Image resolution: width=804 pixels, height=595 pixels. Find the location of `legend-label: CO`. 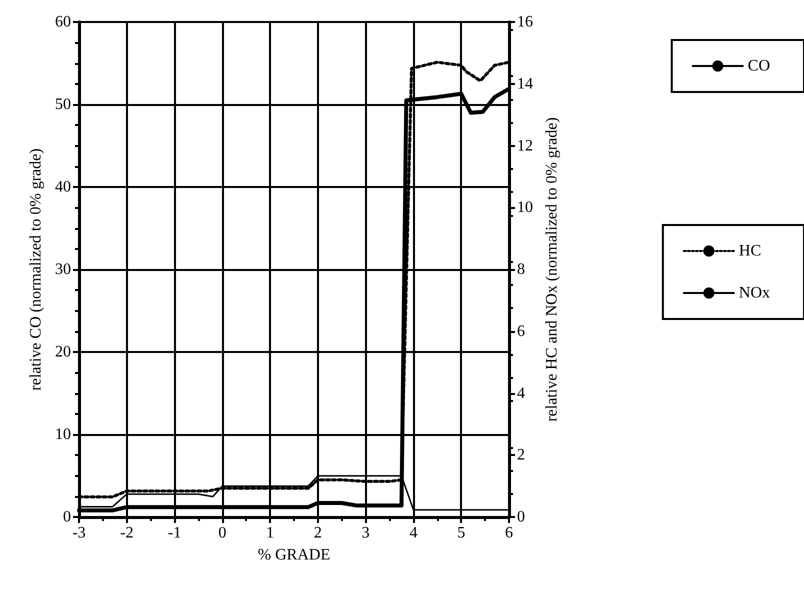

legend-label: CO is located at coordinates (759, 66).